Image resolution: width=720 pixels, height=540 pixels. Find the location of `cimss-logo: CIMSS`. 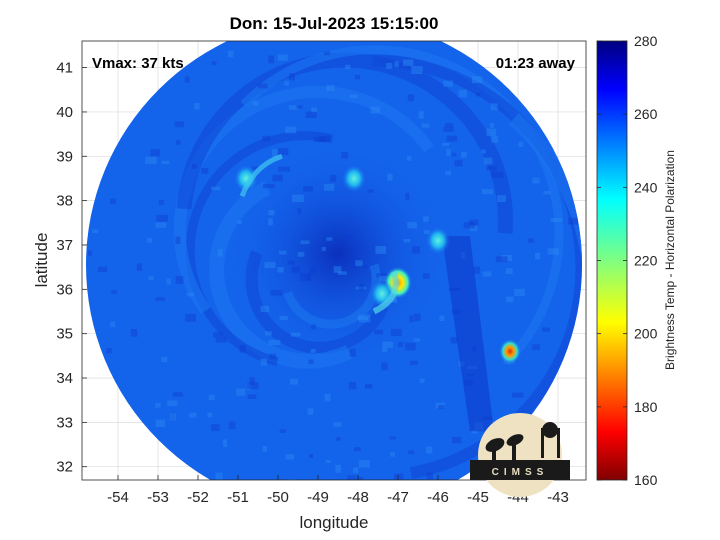

cimss-logo: CIMSS is located at coordinates (520, 455).